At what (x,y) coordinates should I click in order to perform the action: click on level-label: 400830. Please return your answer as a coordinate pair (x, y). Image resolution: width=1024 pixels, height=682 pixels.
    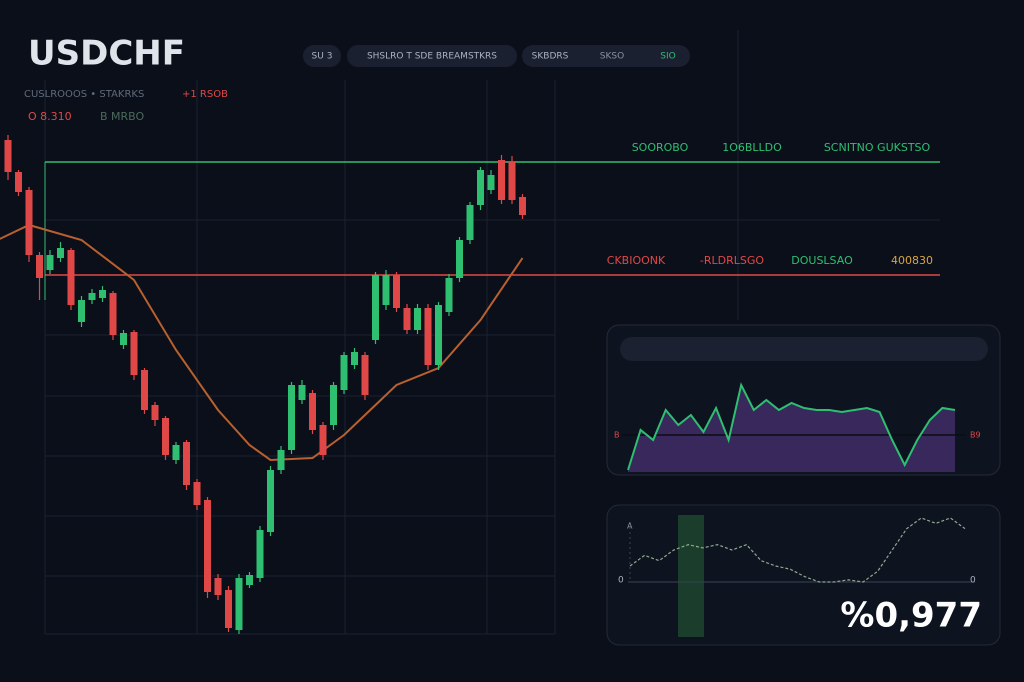
    Looking at the image, I should click on (912, 260).